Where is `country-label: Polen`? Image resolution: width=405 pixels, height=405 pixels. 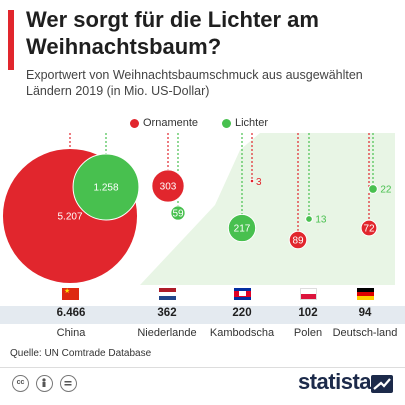
country-label: Polen is located at coordinates (308, 333).